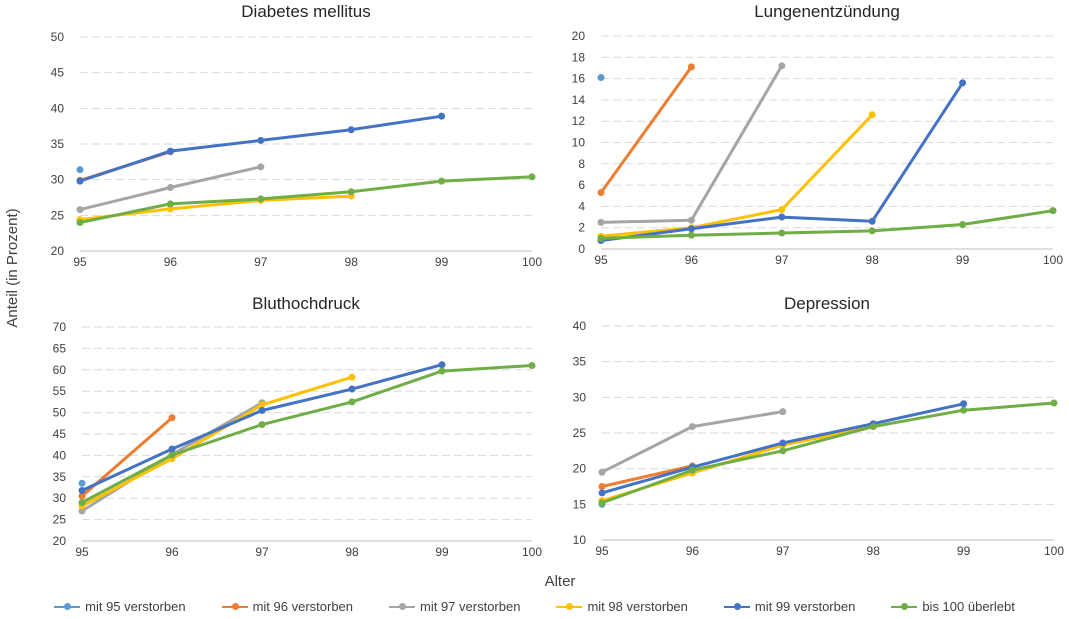 The image size is (1069, 619). Describe the element at coordinates (261, 148) in the screenshot. I see `series-line-mit-99-verstorben` at that location.